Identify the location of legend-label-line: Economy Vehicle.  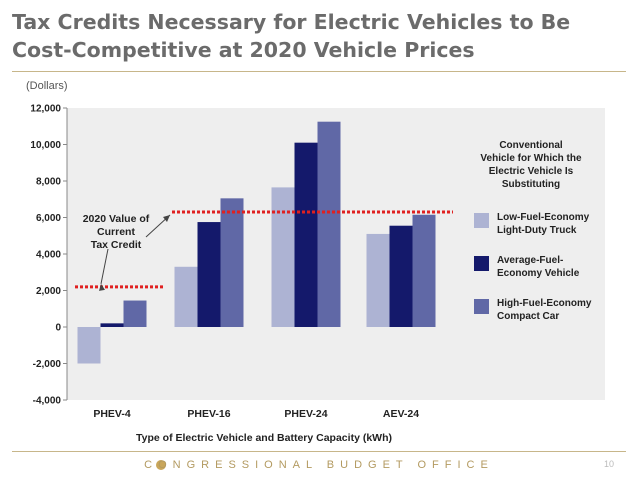
(538, 273).